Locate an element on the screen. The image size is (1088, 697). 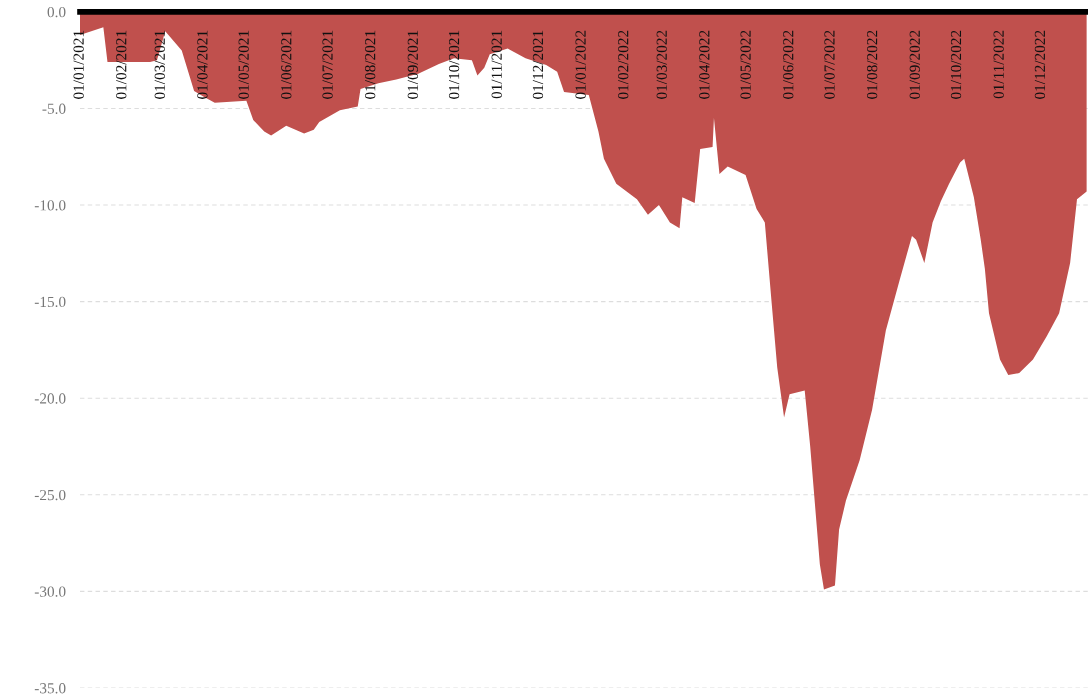
x-tick-label: 01/09/2022 is located at coordinates (914, 64).